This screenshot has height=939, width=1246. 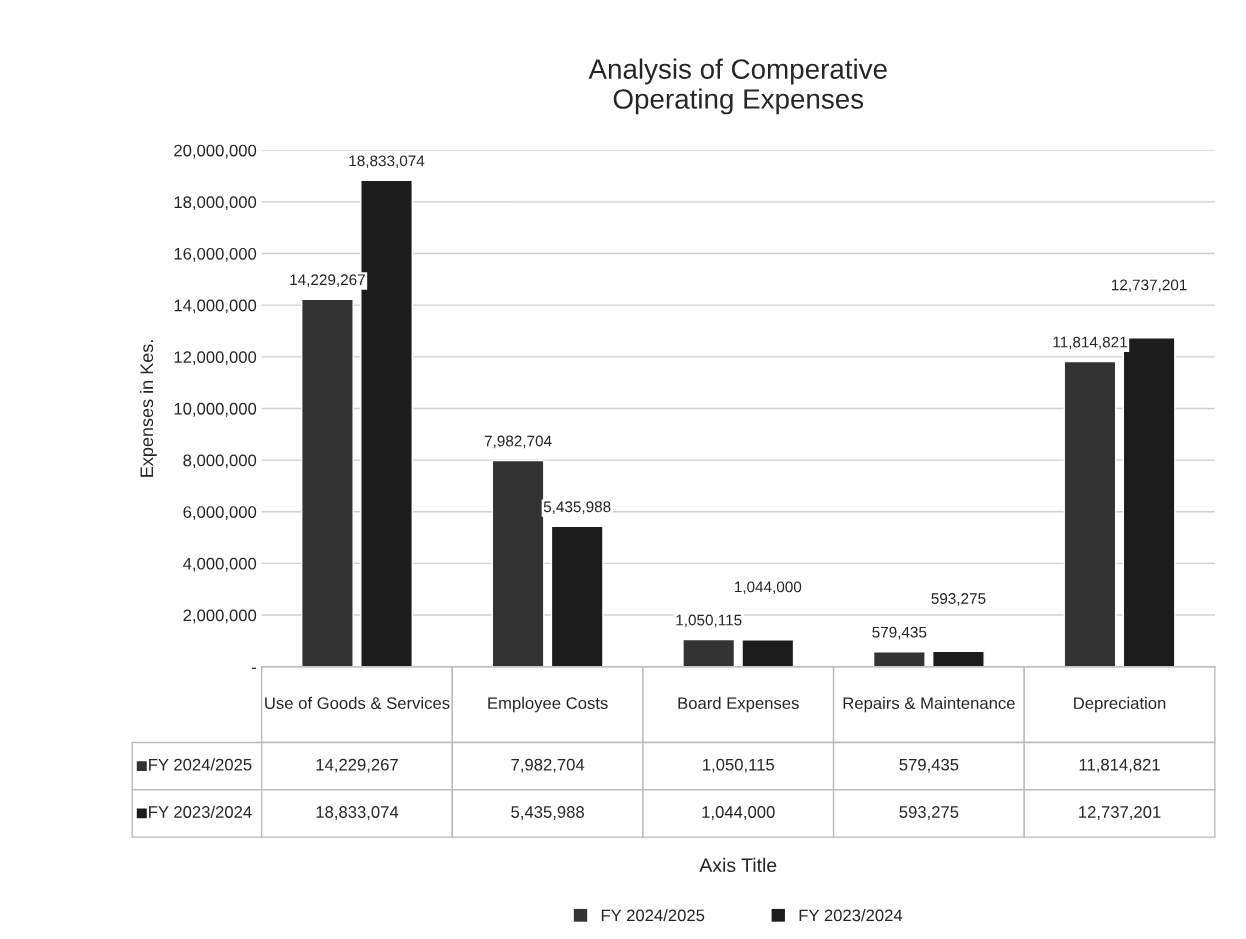 What do you see at coordinates (220, 564) in the screenshot?
I see `y-tick-label: 4,000,000` at bounding box center [220, 564].